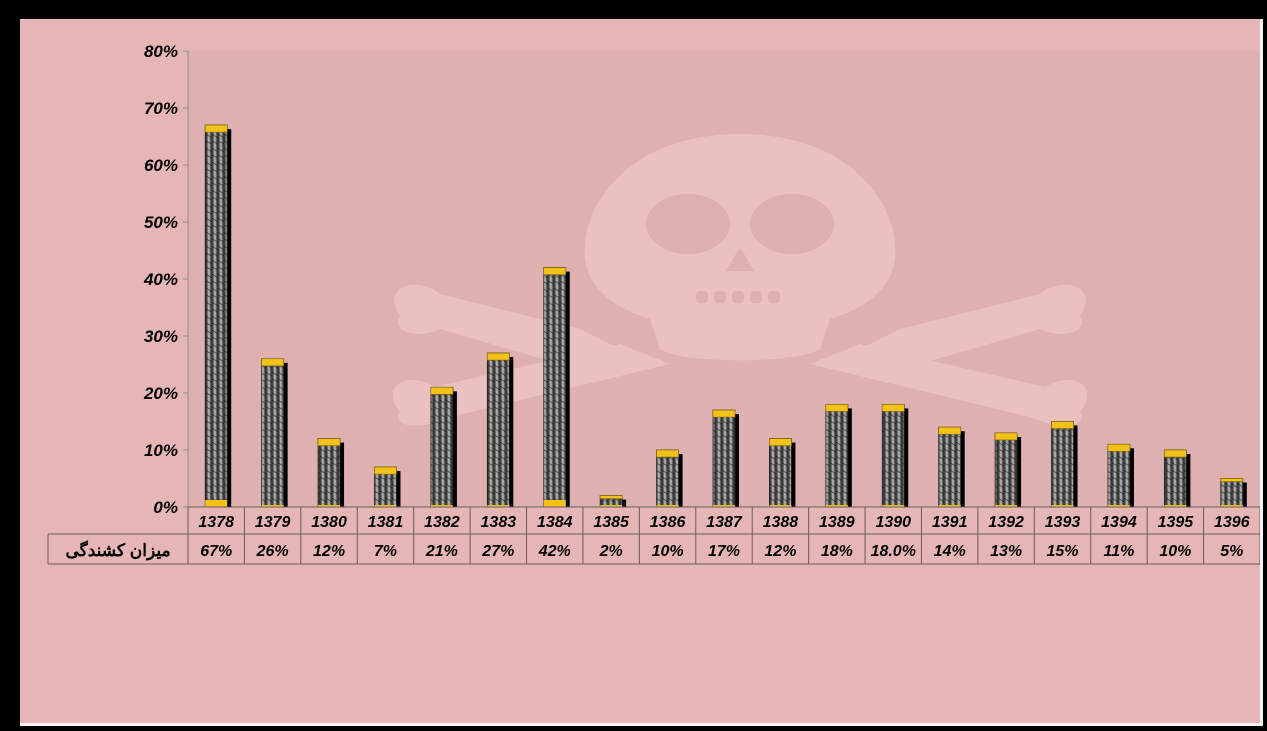  What do you see at coordinates (1176, 522) in the screenshot?
I see `x-category-label: 1395` at bounding box center [1176, 522].